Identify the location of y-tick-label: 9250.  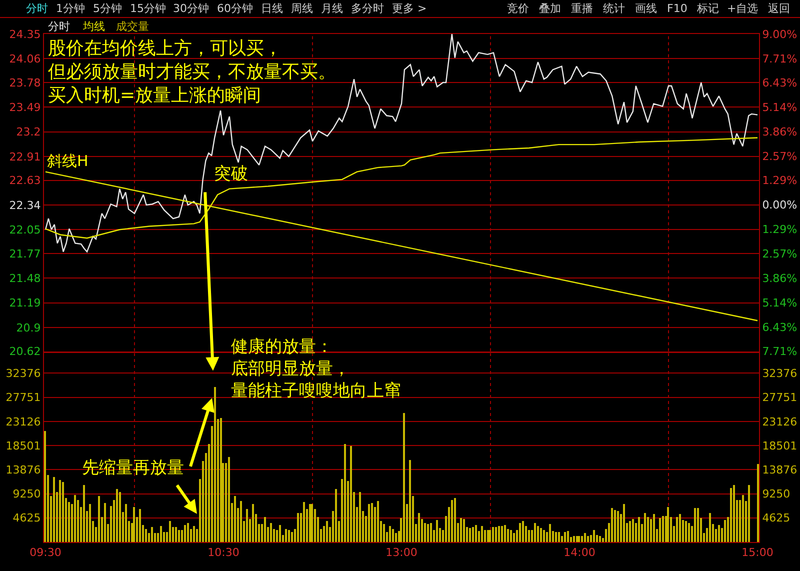
(26, 494).